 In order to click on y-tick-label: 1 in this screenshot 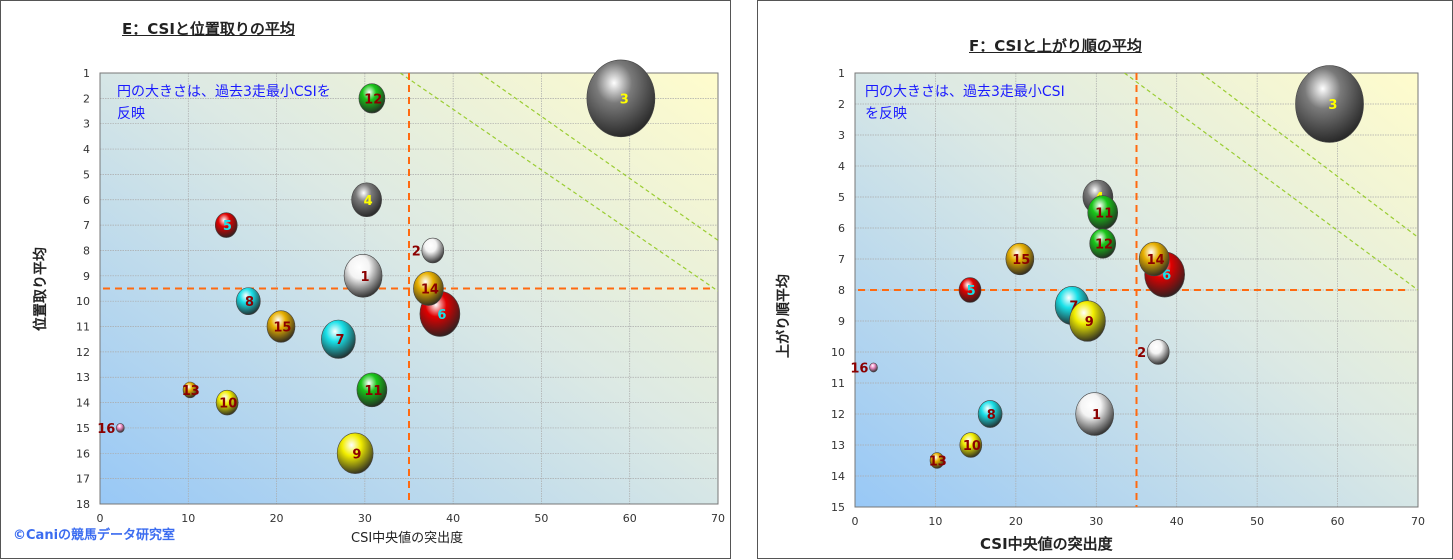, I will do `click(841, 73)`.